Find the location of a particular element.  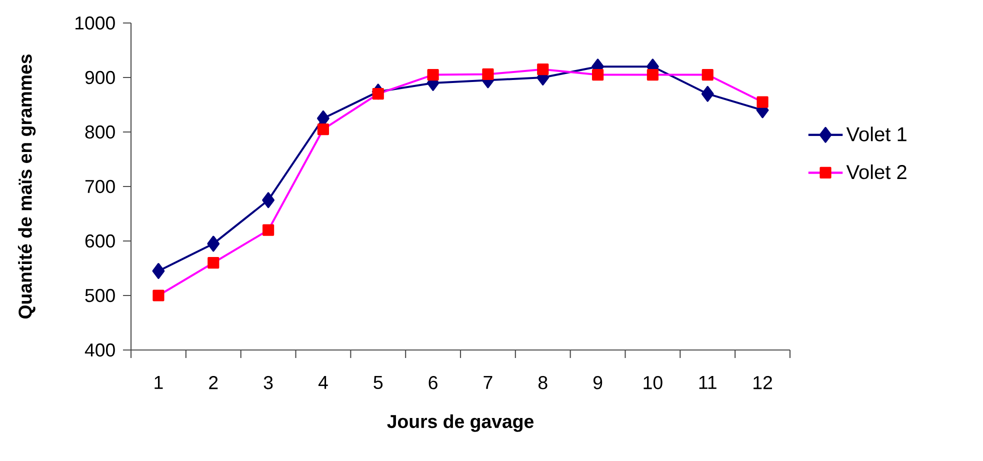

x-tick-label: 12 is located at coordinates (763, 383).